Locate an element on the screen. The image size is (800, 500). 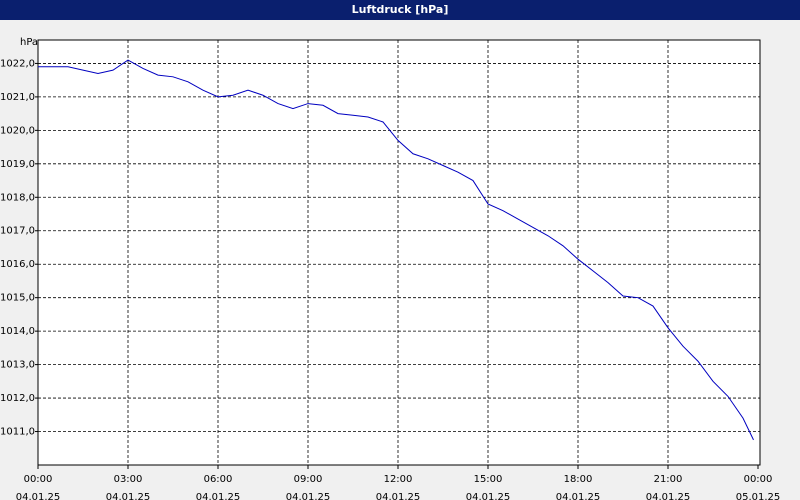
x-tick-label: 06:00 is located at coordinates (218, 479).